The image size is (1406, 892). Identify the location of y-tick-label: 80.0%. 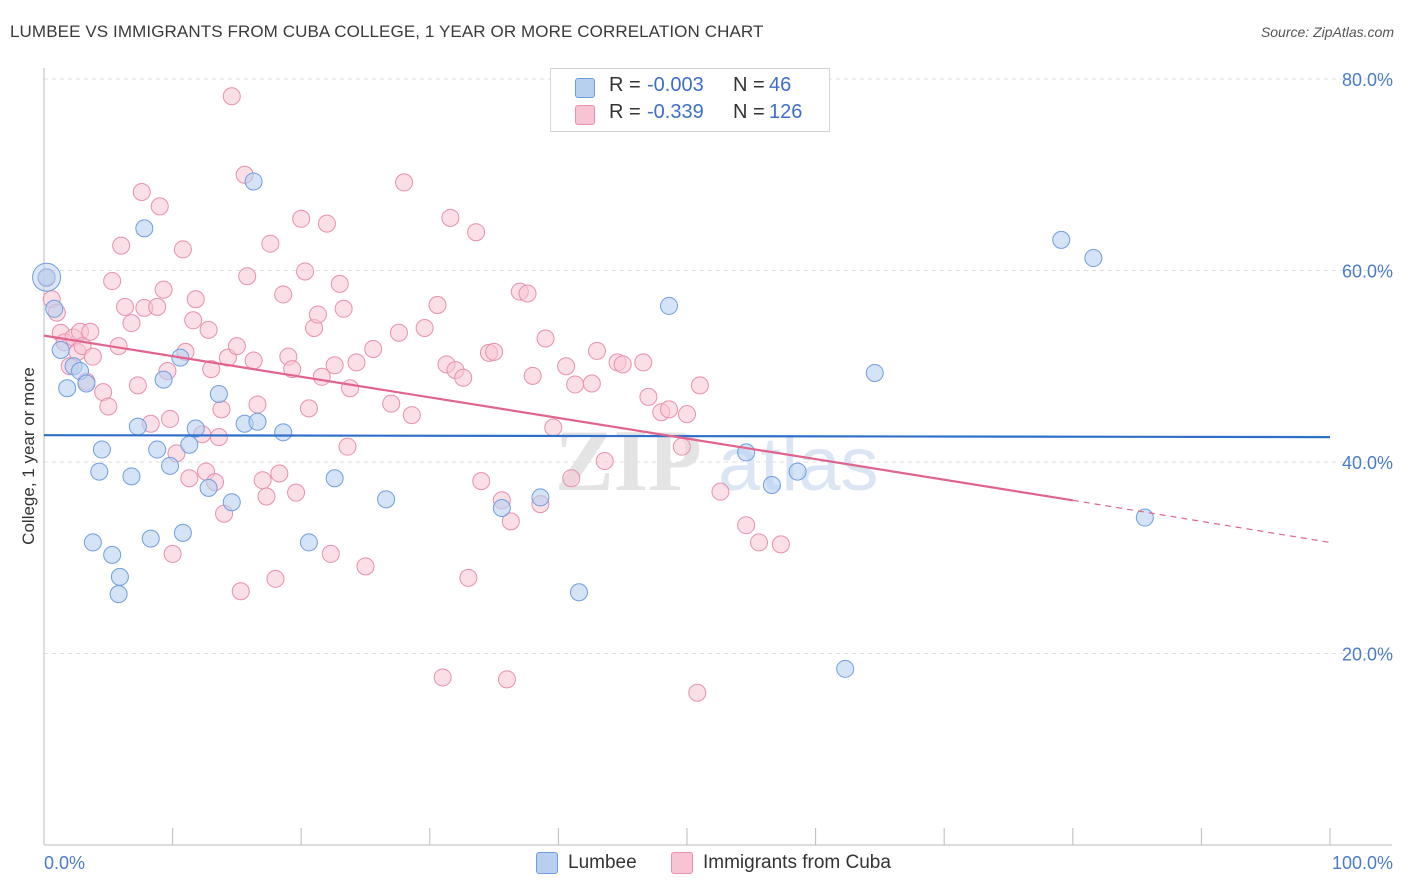
(1367, 80).